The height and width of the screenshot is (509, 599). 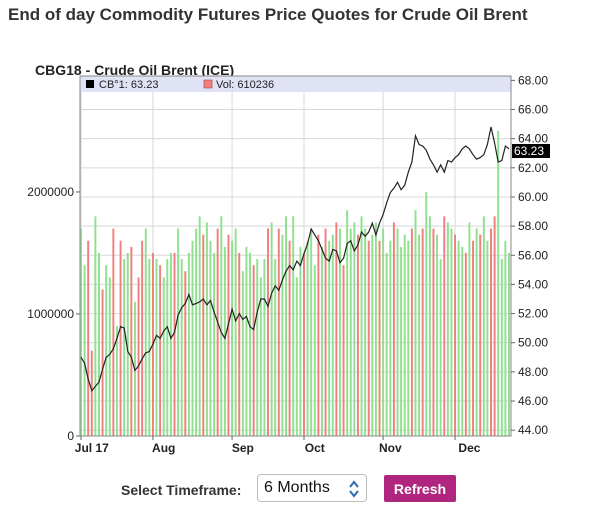 I want to click on date-tick-label: Sep, so click(x=243, y=448).